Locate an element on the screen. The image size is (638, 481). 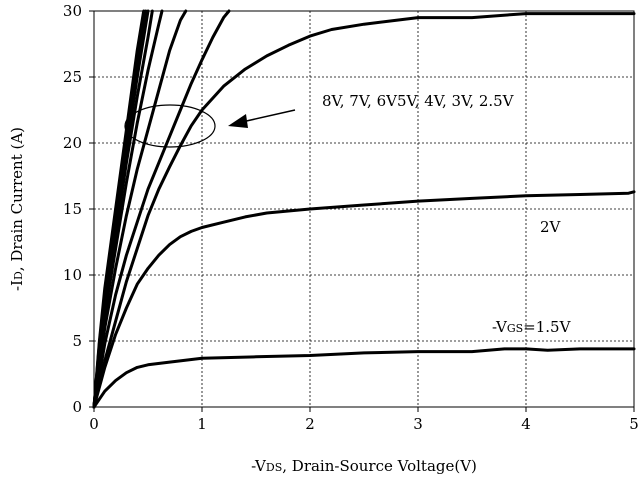
y-tick-label: 5 is located at coordinates (77, 341).